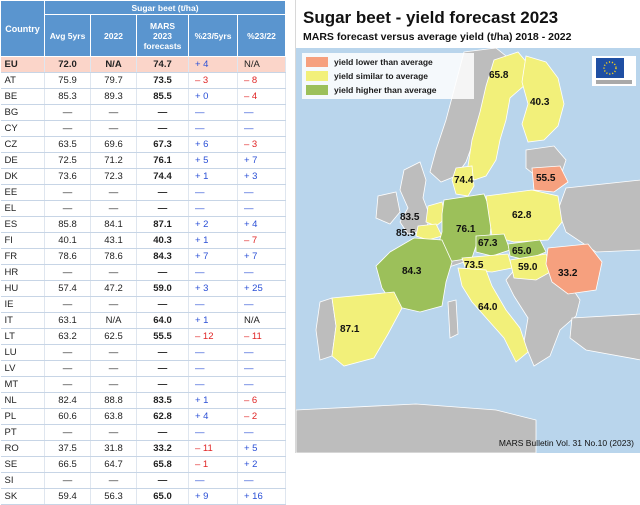  What do you see at coordinates (113, 160) in the screenshot?
I see `cell-2022: 71.2` at bounding box center [113, 160].